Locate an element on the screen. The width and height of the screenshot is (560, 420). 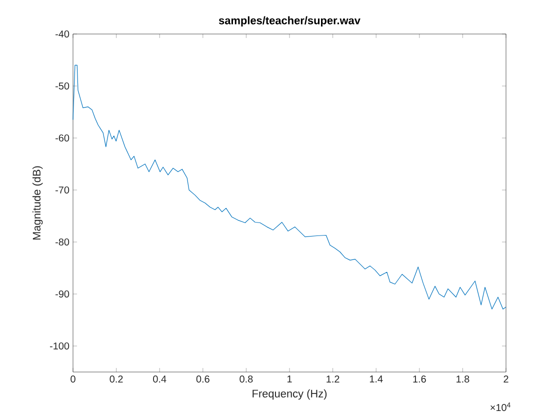
x-tick-label: 1.6 is located at coordinates (419, 379).